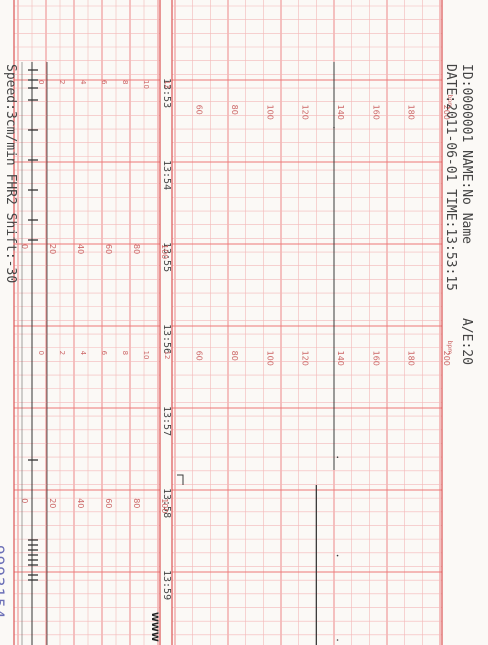 This screenshot has height=645, width=488. I want to click on patient-id-line: ID:0000001 NAME:No Name, so click(466, 154).